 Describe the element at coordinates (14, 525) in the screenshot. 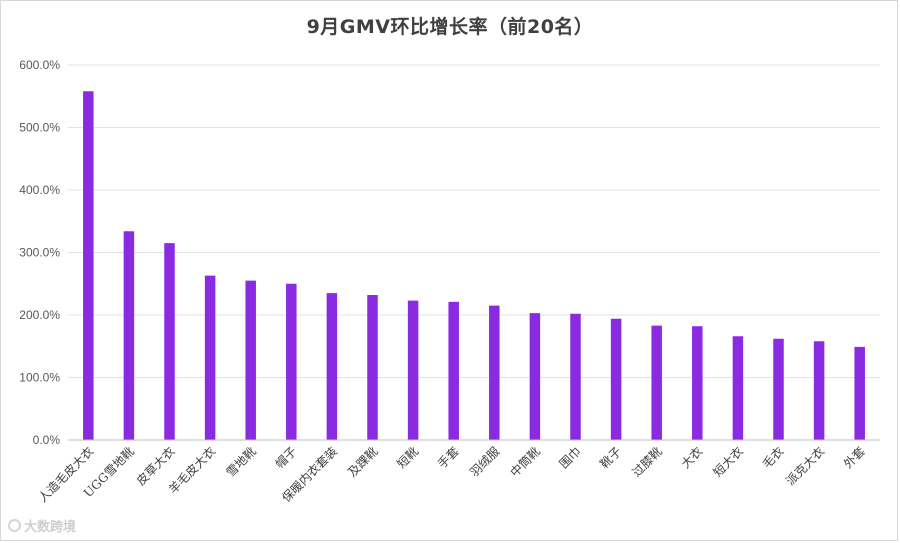

I see `watermark-logo-icon` at that location.